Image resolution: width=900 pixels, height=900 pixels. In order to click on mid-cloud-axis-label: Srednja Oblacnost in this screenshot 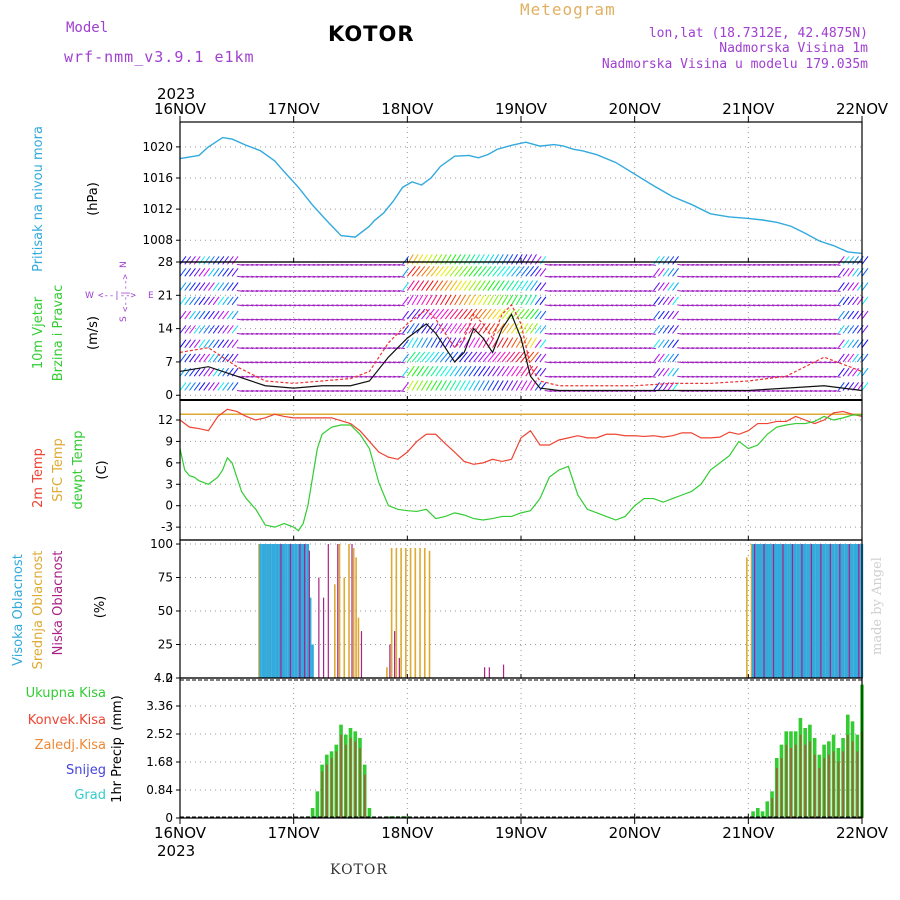, I will do `click(38, 610)`.